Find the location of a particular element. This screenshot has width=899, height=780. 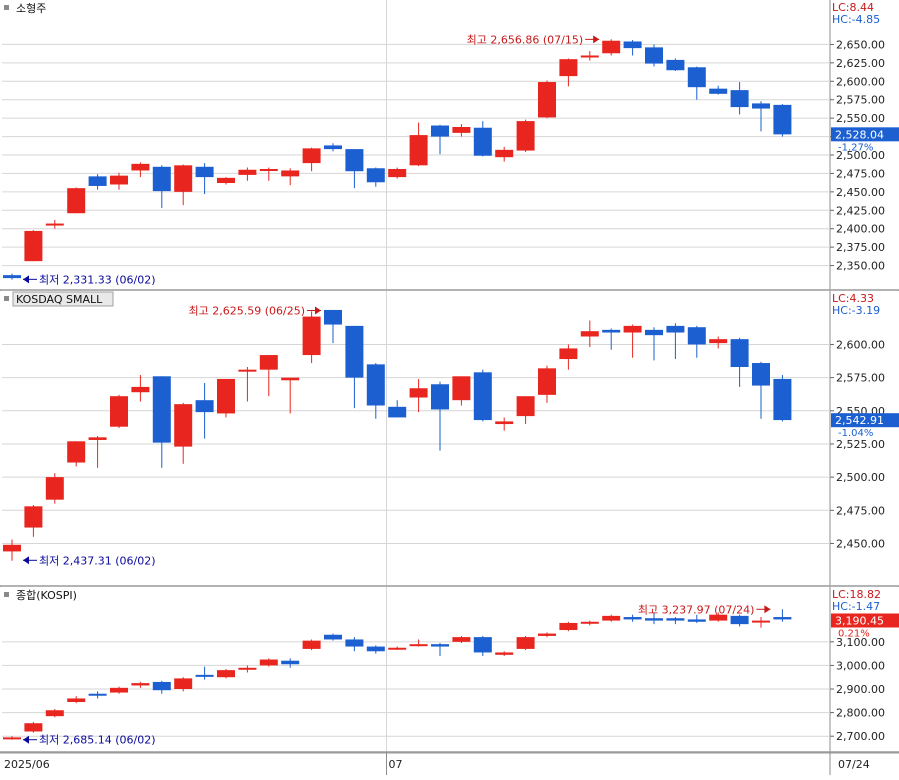

hc-readout: HC:-3.19 is located at coordinates (856, 310).